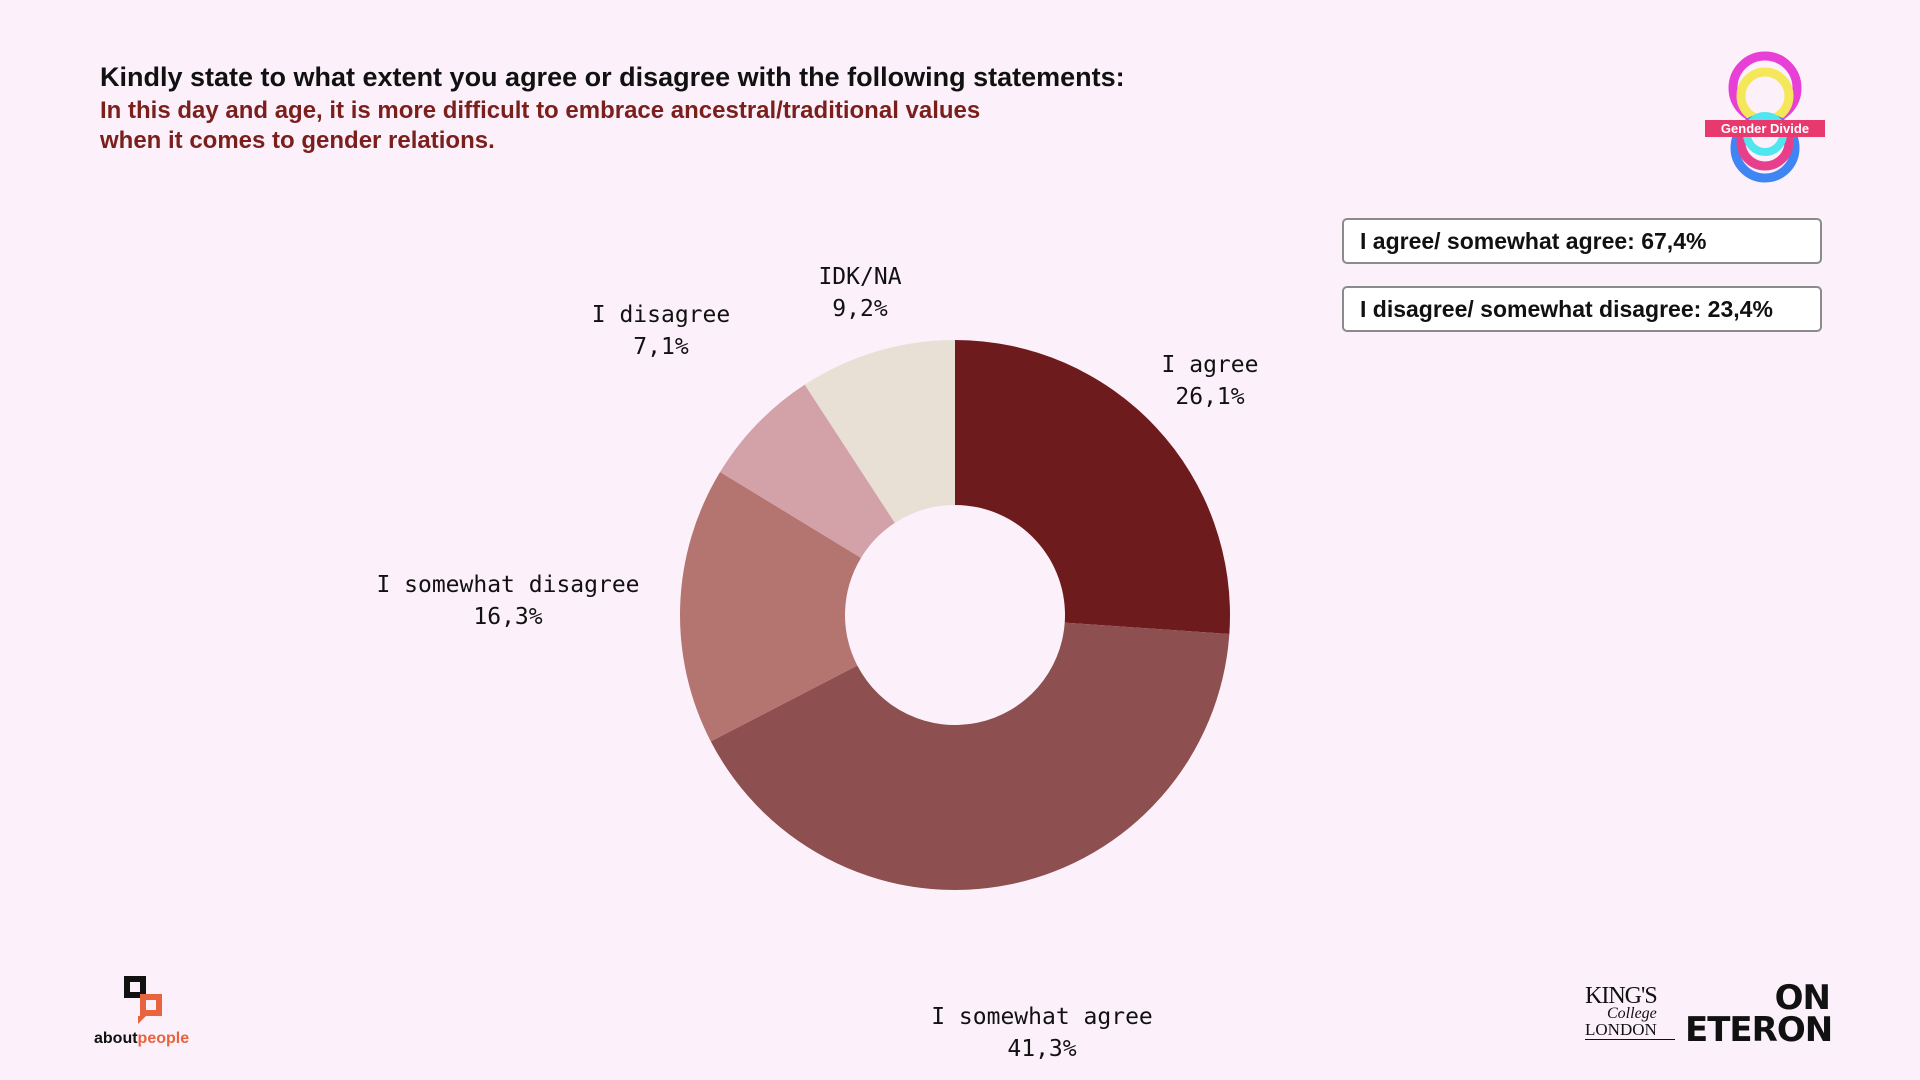 The width and height of the screenshot is (1920, 1080). Describe the element at coordinates (1765, 117) in the screenshot. I see `gender-divide-logo: Gender Divide` at that location.